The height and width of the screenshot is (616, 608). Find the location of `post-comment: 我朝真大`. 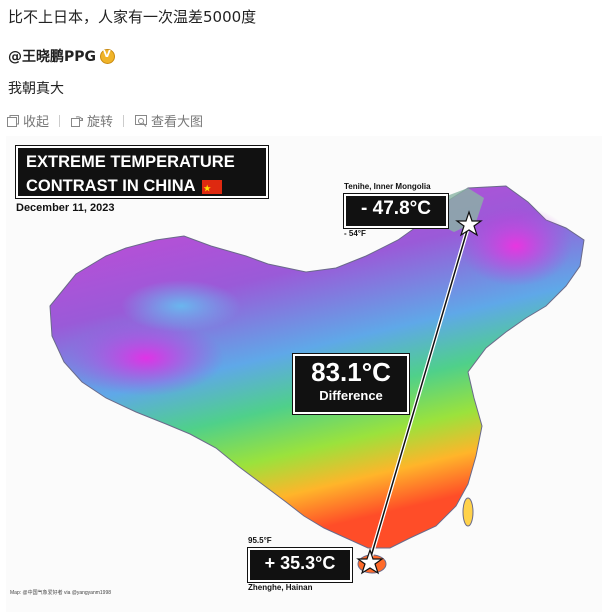

post-comment: 我朝真大 is located at coordinates (36, 89).